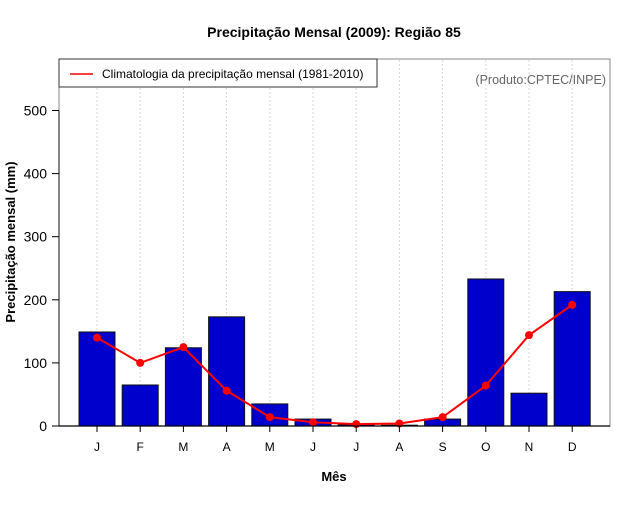  What do you see at coordinates (540, 80) in the screenshot?
I see `source-annotation: (Produto:CPTEC/INPE)` at bounding box center [540, 80].